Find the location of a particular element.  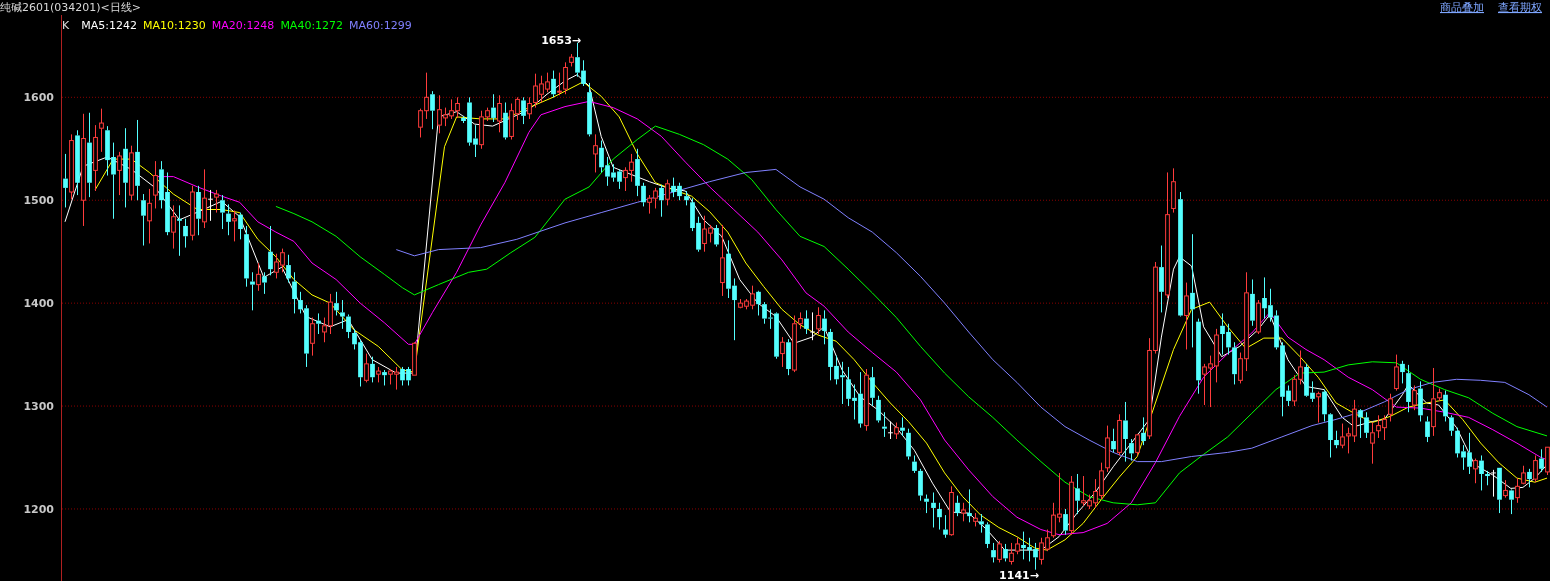

y-tick-label: 1600 is located at coordinates (39, 98).